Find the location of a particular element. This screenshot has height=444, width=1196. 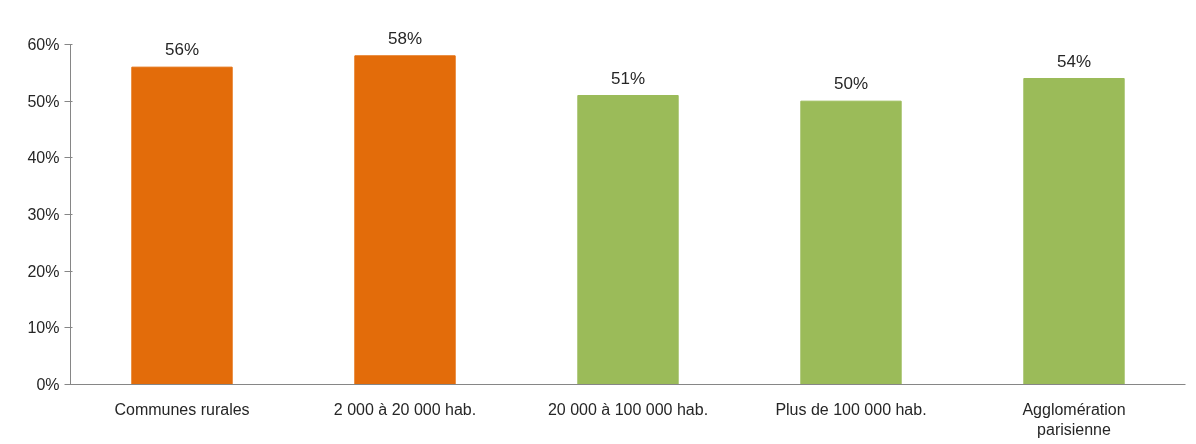

data-label: 50% is located at coordinates (851, 84).